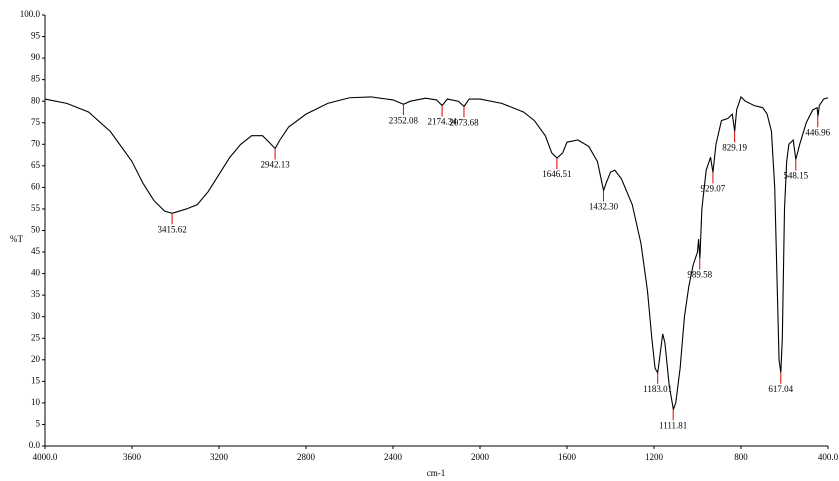  What do you see at coordinates (713, 188) in the screenshot?
I see `peak-label: 929.07` at bounding box center [713, 188].